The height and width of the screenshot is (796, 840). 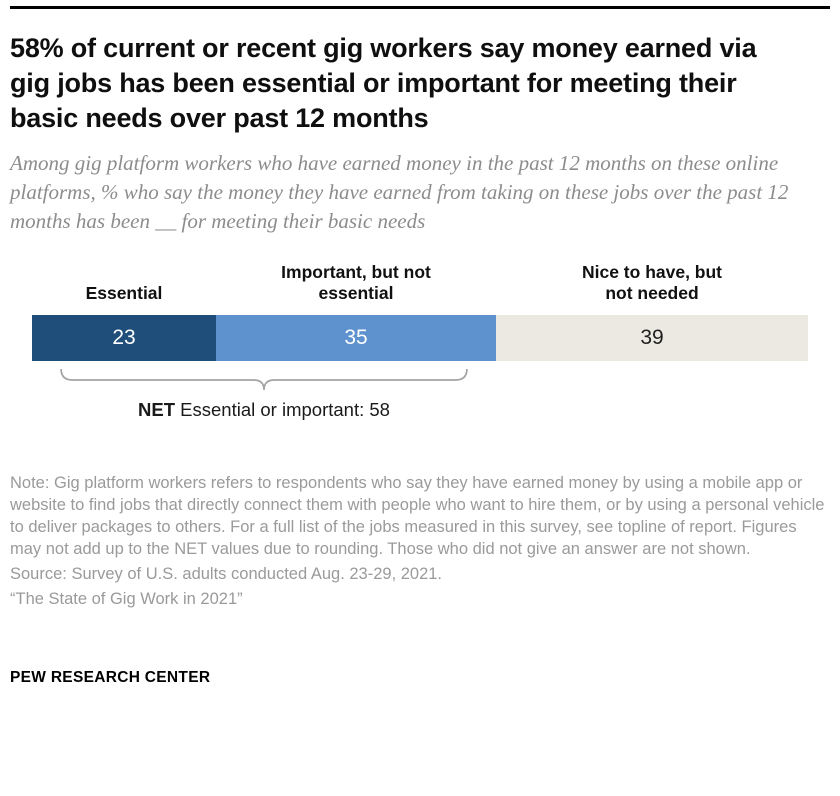 I want to click on net-bracket-brace, so click(x=264, y=380).